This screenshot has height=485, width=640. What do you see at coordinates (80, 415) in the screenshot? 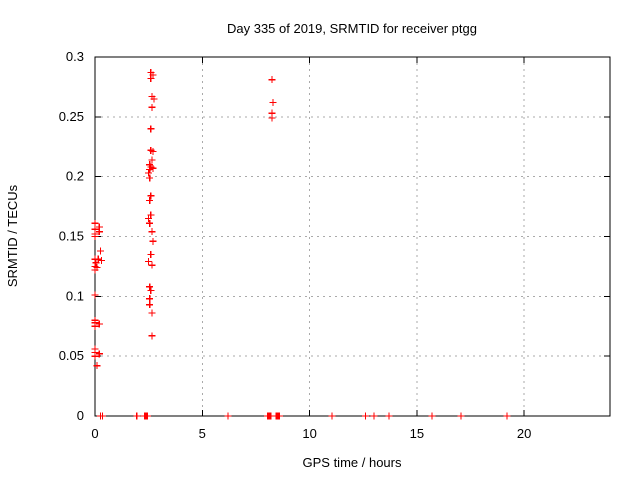
I see `y-tick-label: 0` at bounding box center [80, 415].